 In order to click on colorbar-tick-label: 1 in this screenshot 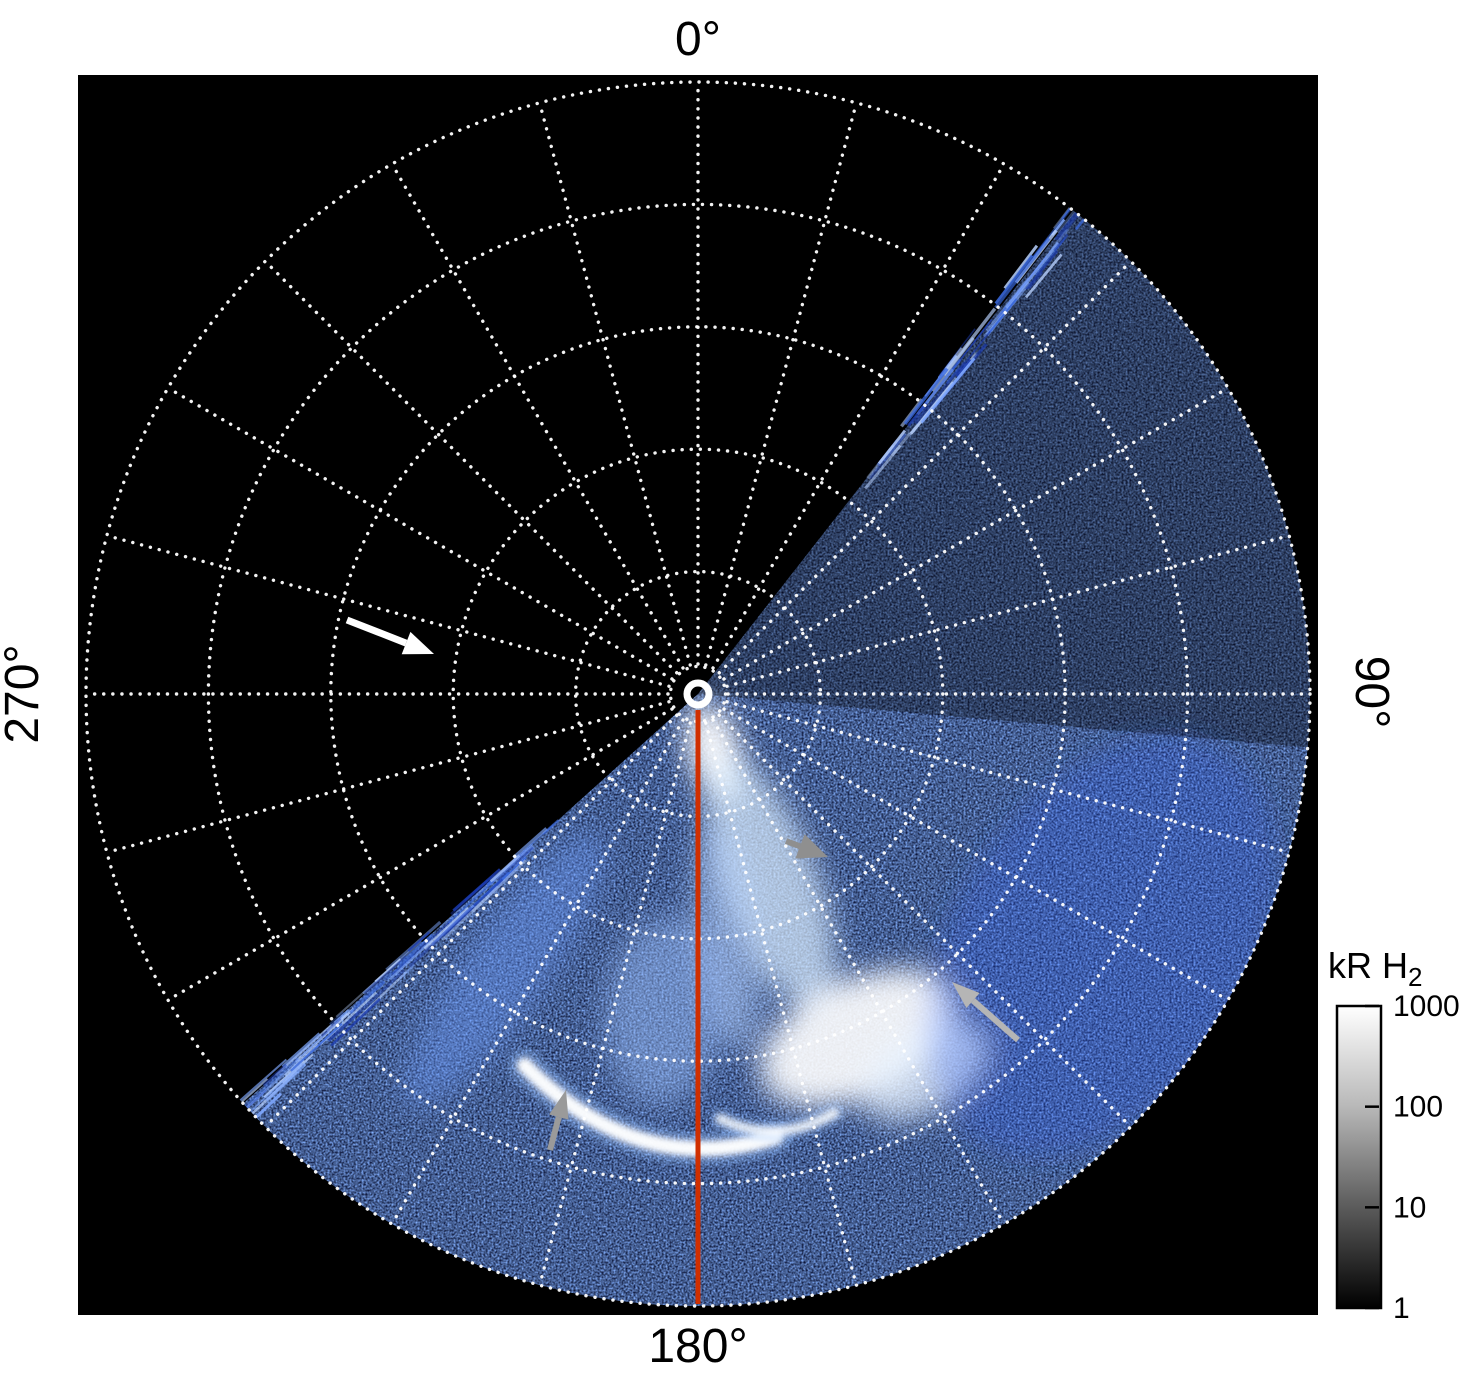, I will do `click(1401, 1308)`.